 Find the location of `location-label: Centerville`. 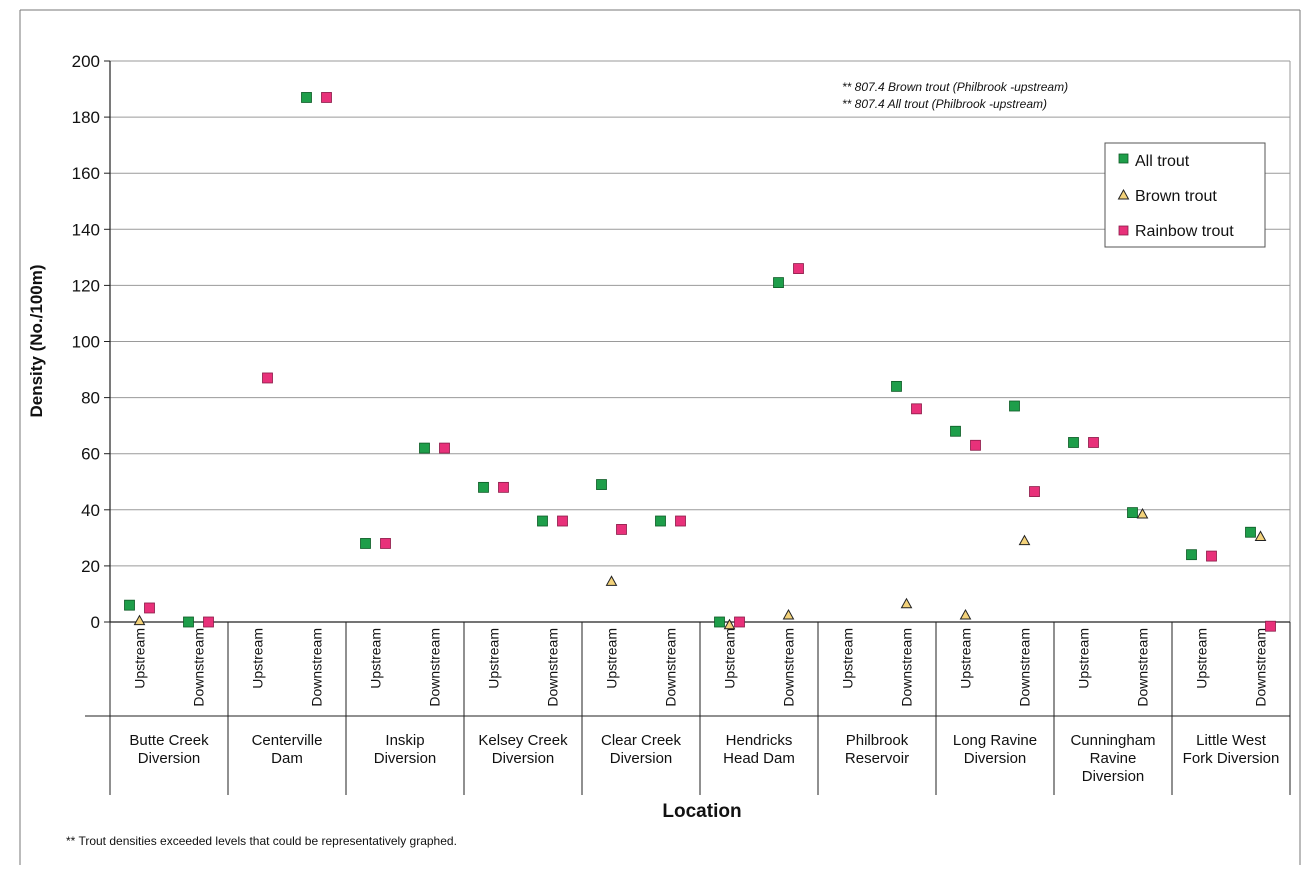

location-label: Centerville is located at coordinates (287, 740).